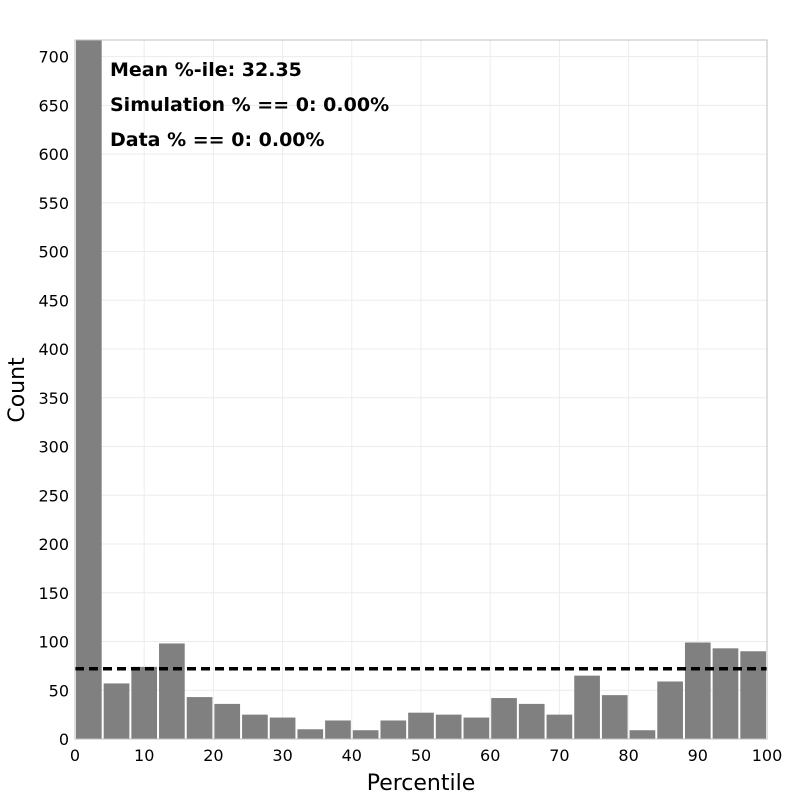  What do you see at coordinates (75, 755) in the screenshot?
I see `x-tick-label: 0` at bounding box center [75, 755].